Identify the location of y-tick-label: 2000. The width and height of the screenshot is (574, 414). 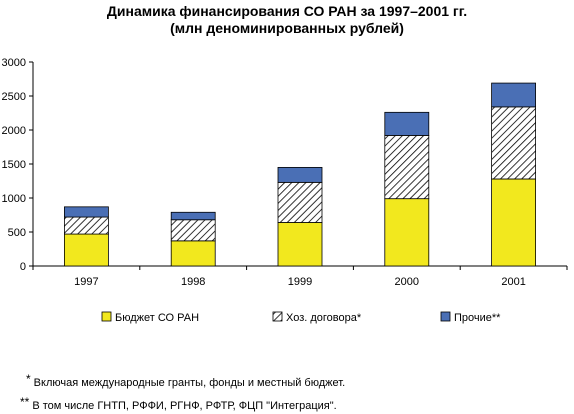
(14, 131).